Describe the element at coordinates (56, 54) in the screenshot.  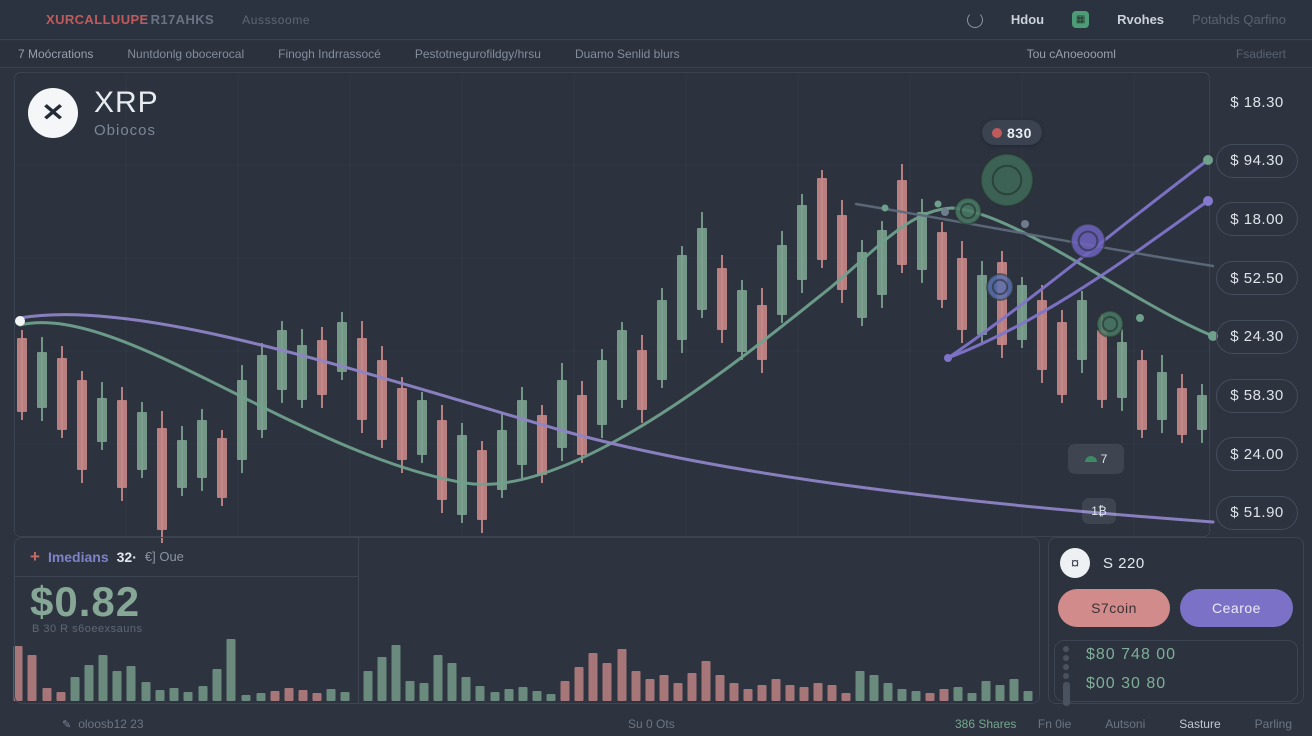
I see `subnav-tab-0: 7 Moócrations` at that location.